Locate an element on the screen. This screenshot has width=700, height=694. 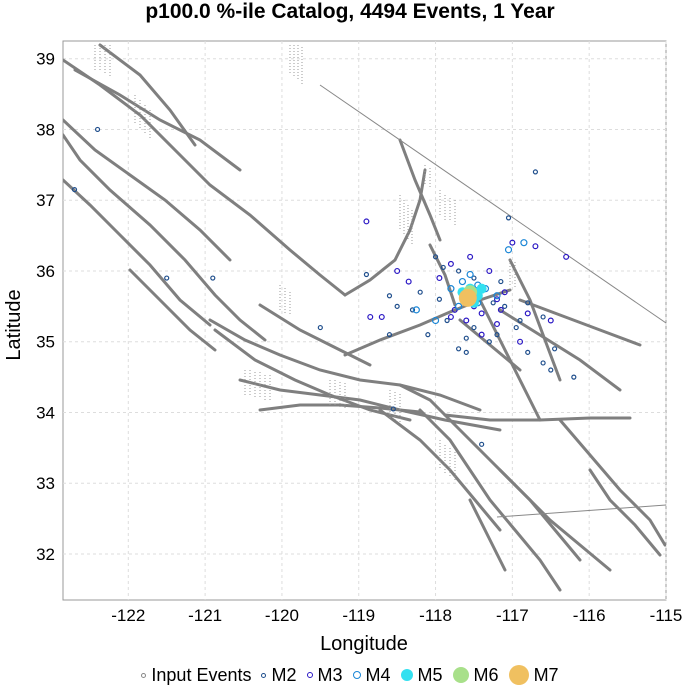
x-tick-label: -120 is located at coordinates (282, 615).